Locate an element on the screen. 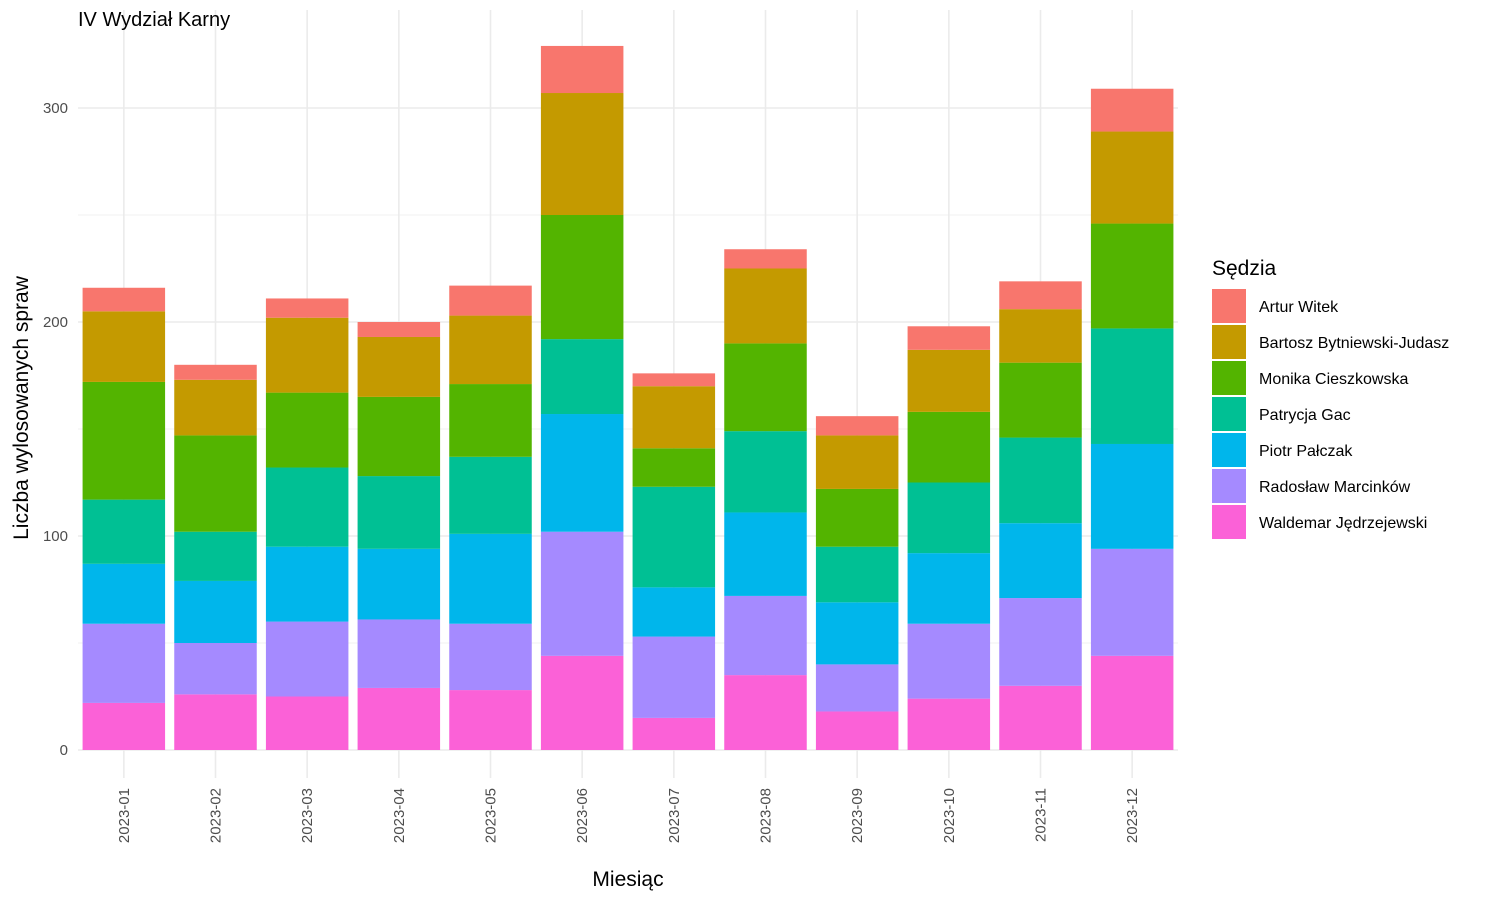 Image resolution: width=1500 pixels, height=900 pixels. y-tick-label: 300 is located at coordinates (55, 108).